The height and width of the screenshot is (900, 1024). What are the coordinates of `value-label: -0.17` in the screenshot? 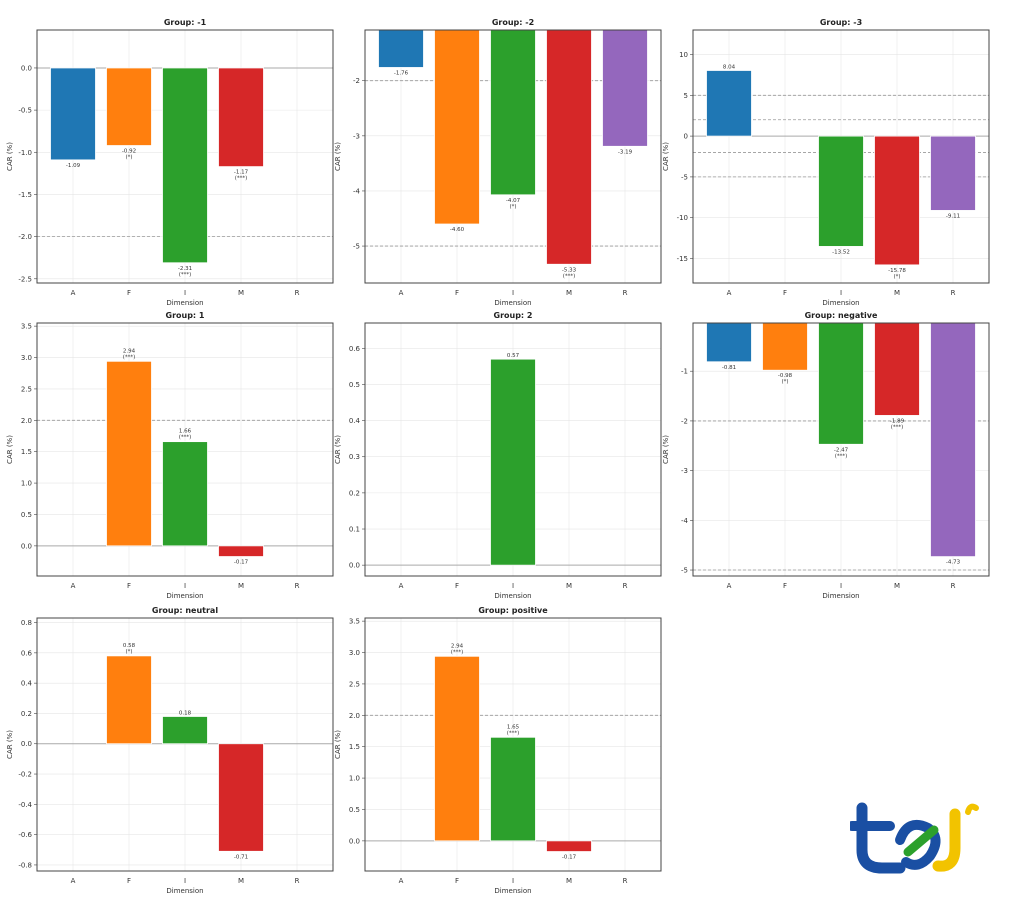 It's located at (241, 563).